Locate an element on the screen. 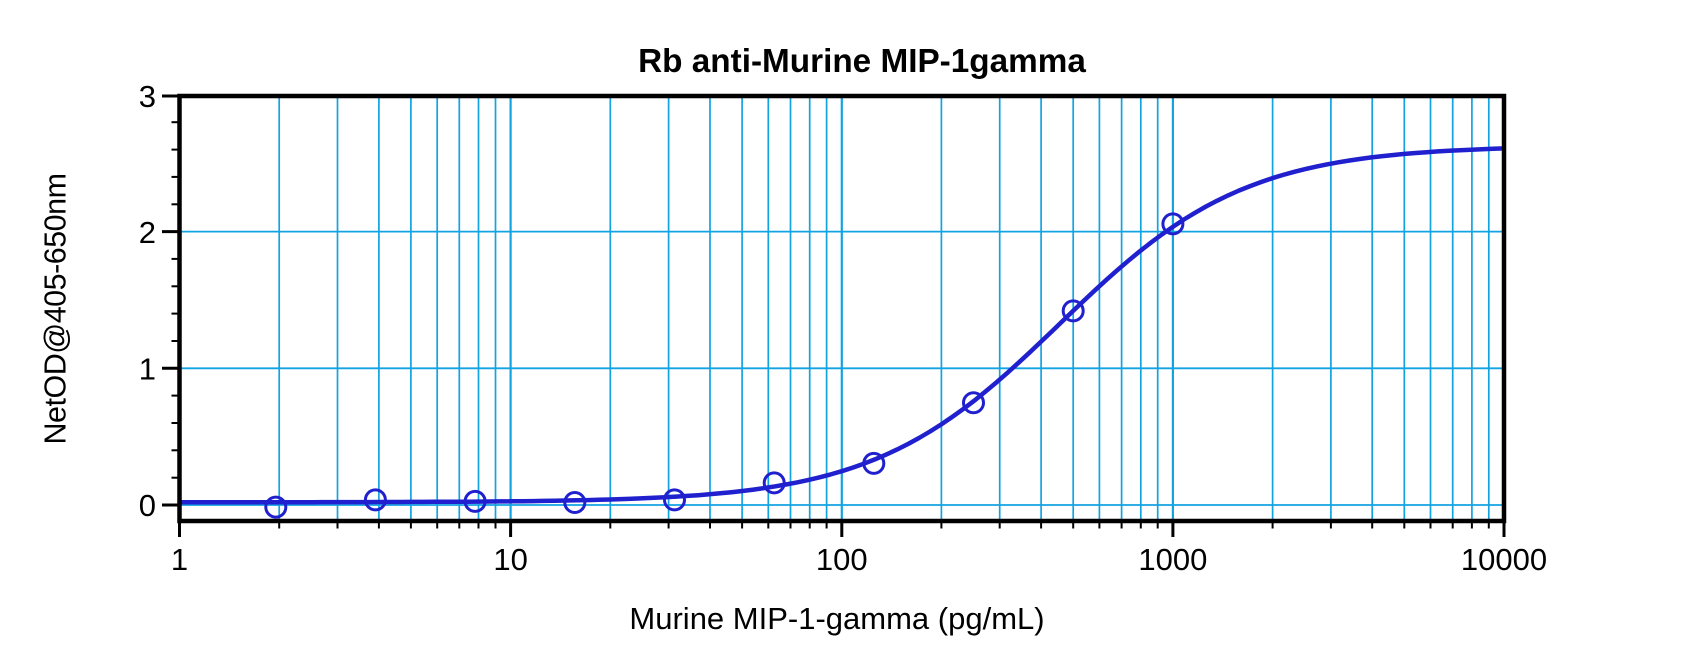 Image resolution: width=1700 pixels, height=648 pixels. svg-text: 100 is located at coordinates (842, 559).